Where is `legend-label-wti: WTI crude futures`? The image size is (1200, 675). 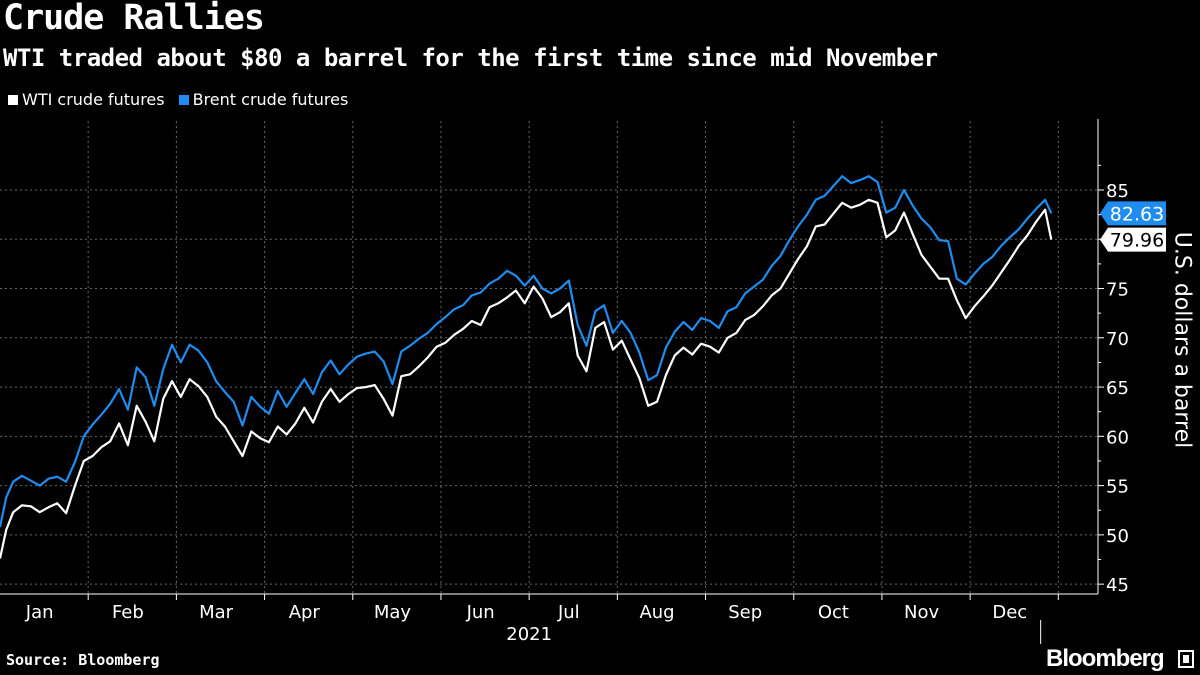 legend-label-wti: WTI crude futures is located at coordinates (93, 99).